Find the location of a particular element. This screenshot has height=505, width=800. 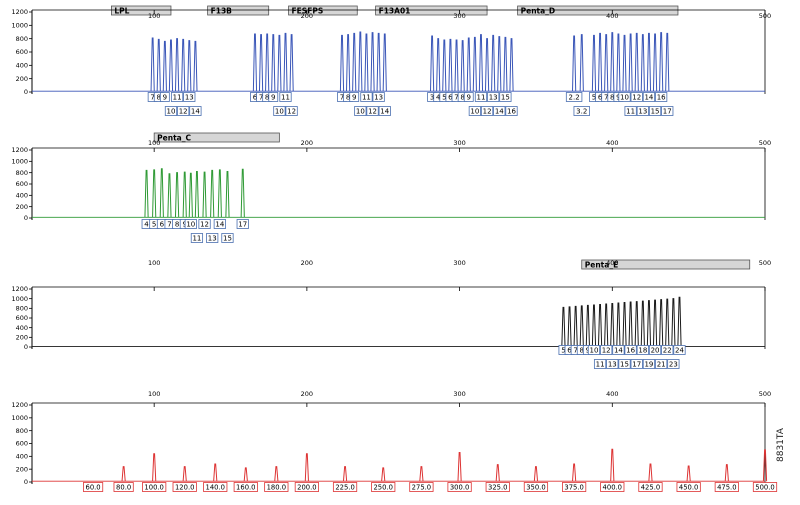

x-tick-label: 100 is located at coordinates (154, 394).